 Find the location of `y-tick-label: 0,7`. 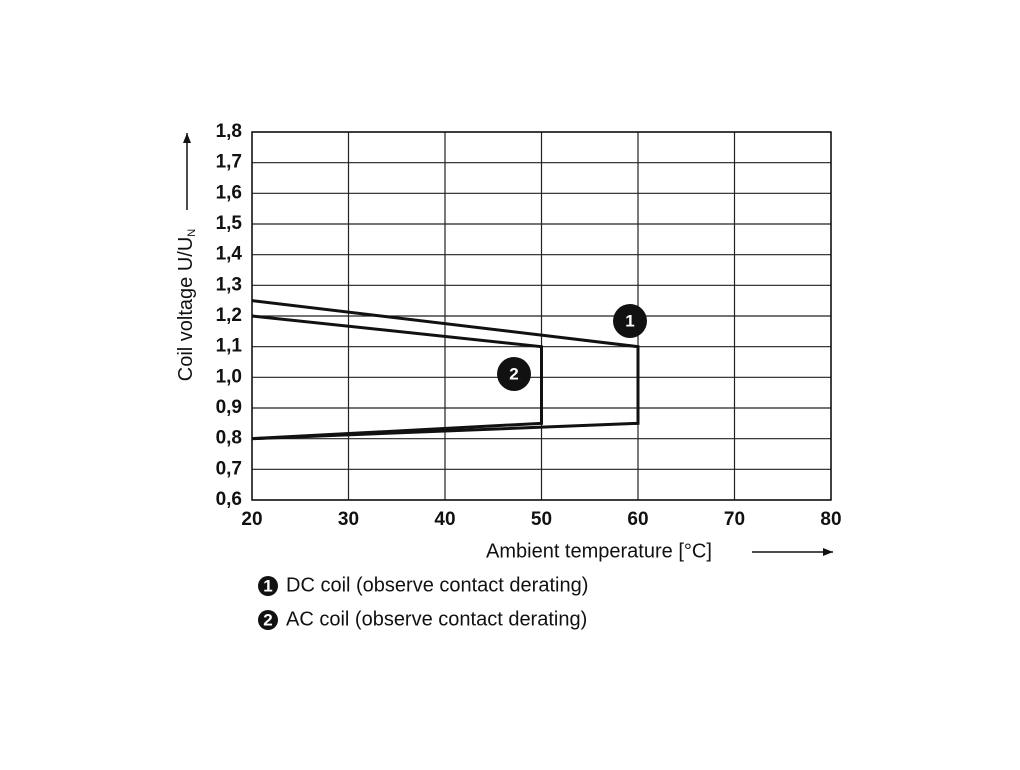

y-tick-label: 0,7 is located at coordinates (229, 468).